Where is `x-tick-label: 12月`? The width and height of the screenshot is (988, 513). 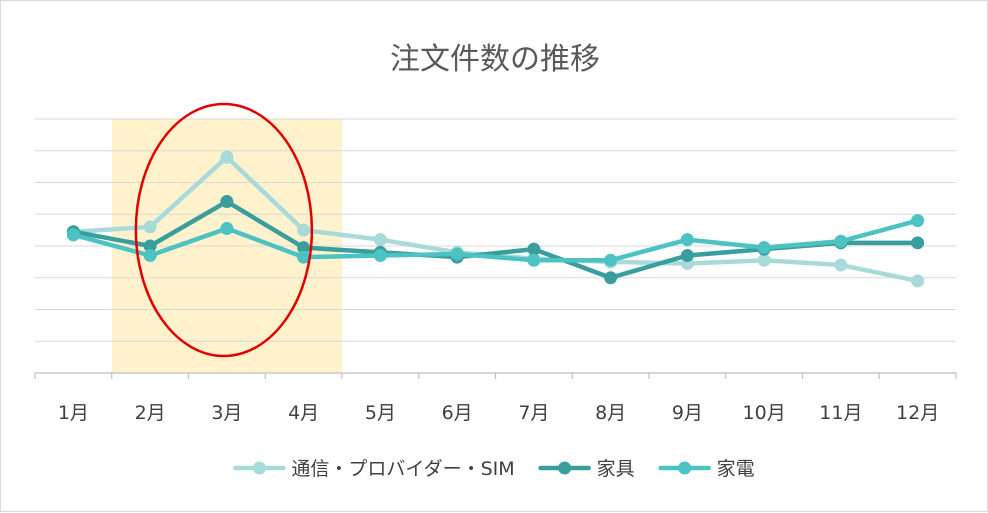
x-tick-label: 12月 is located at coordinates (917, 413).